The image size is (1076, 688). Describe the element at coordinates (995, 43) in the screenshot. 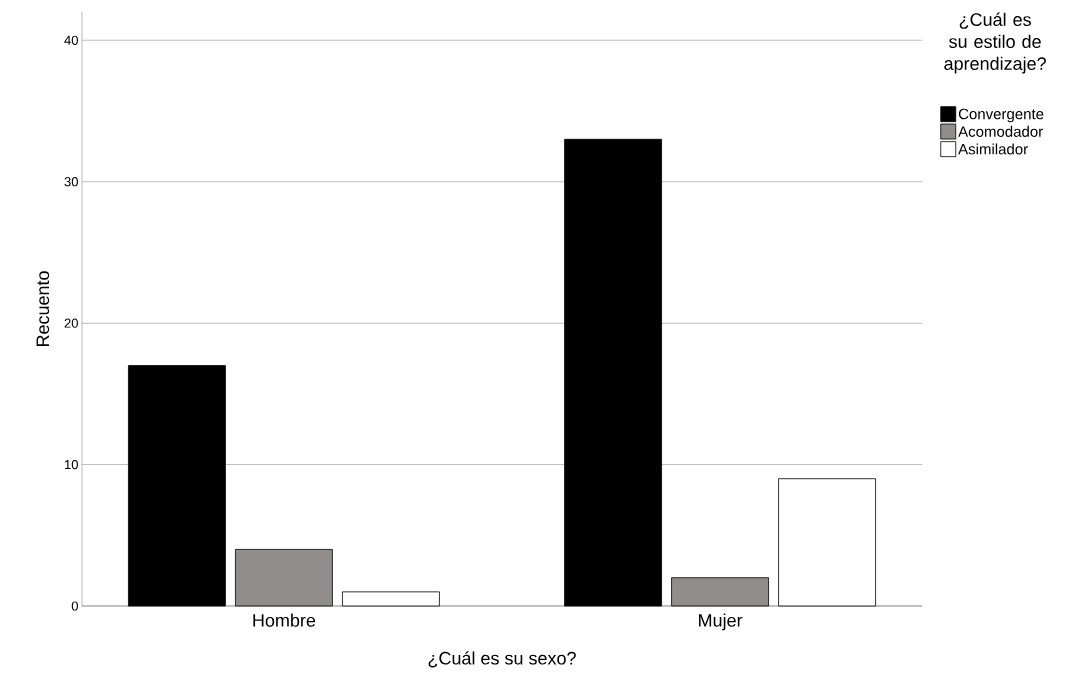

I see `legend-title: ¿Cuál es su estilo de aprendizaje?` at that location.